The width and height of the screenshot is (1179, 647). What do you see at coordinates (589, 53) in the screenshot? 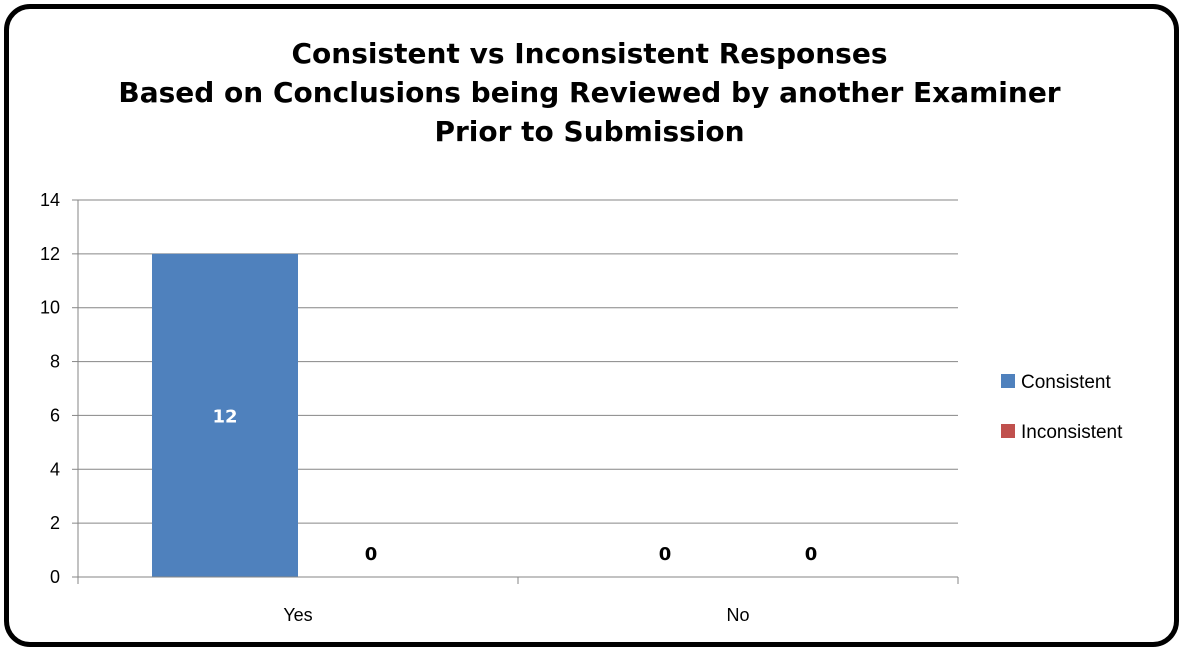
I see `chart-title-line-1: Consistent vs Inconsistent Responses` at bounding box center [589, 53].